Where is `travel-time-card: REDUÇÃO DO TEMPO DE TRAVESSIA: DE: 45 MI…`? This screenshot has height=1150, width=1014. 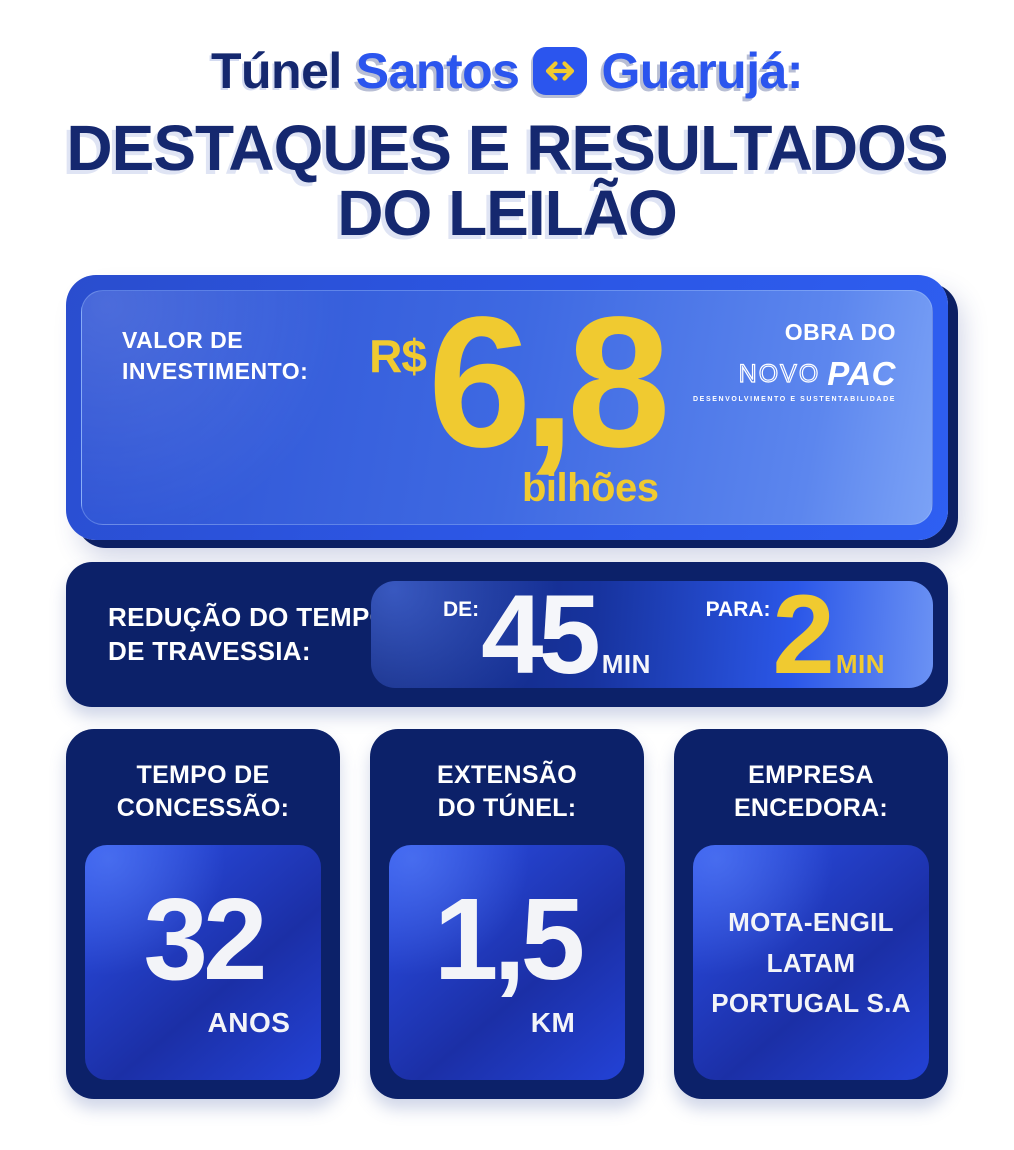
travel-time-card: REDUÇÃO DO TEMPO DE TRAVESSIA: DE: 45 MI… is located at coordinates (507, 635).